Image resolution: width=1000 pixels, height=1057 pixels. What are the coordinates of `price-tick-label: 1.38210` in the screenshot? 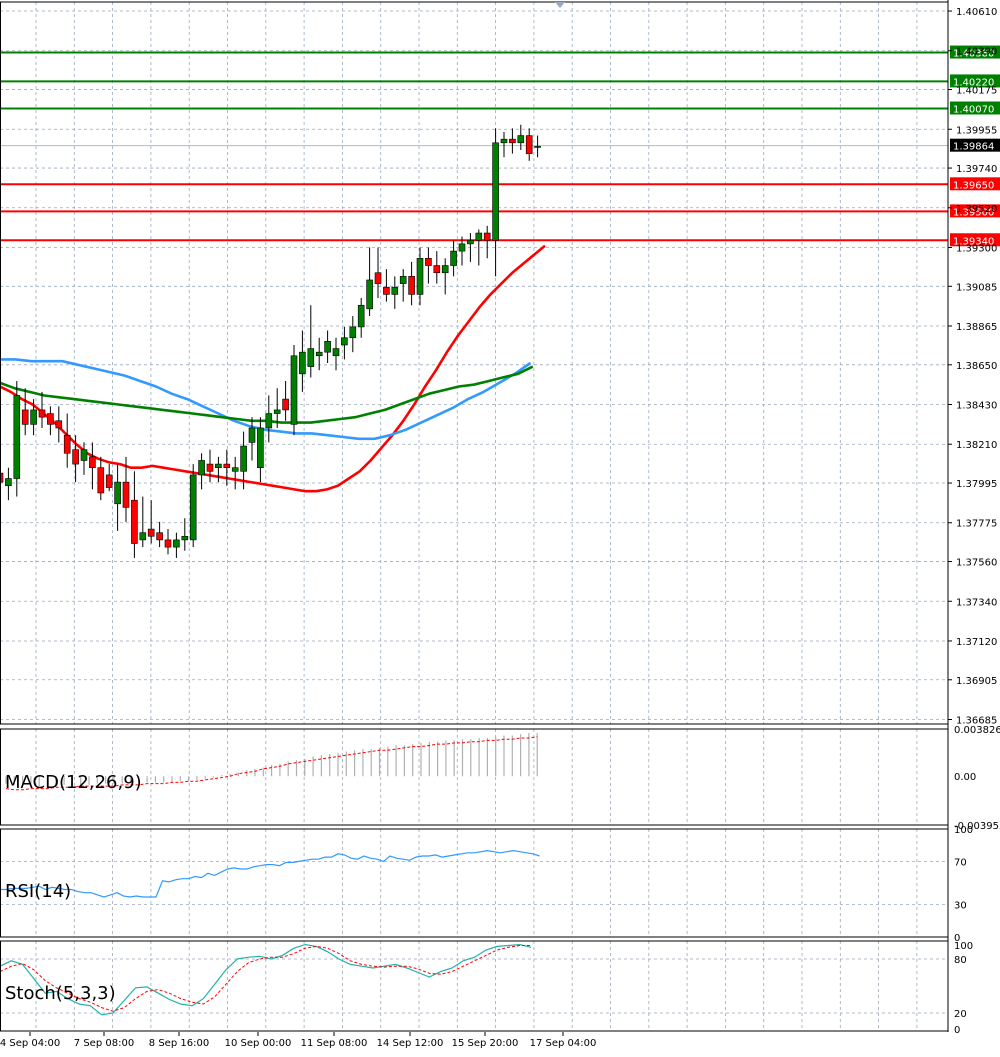 It's located at (976, 445).